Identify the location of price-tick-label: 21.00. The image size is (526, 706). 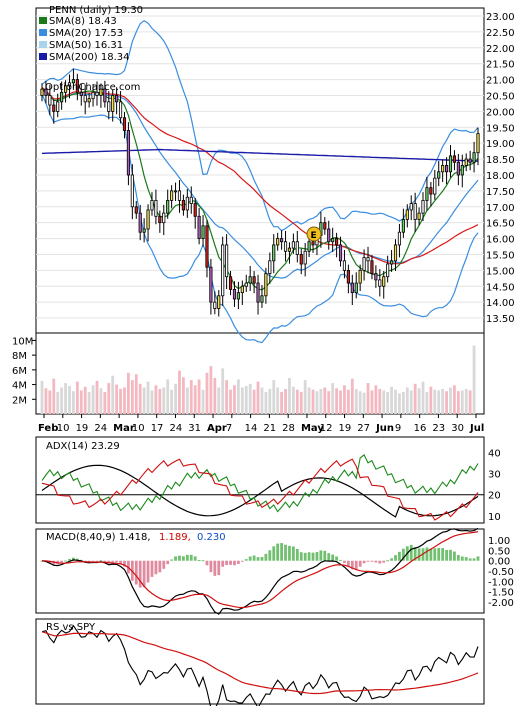
(500, 81).